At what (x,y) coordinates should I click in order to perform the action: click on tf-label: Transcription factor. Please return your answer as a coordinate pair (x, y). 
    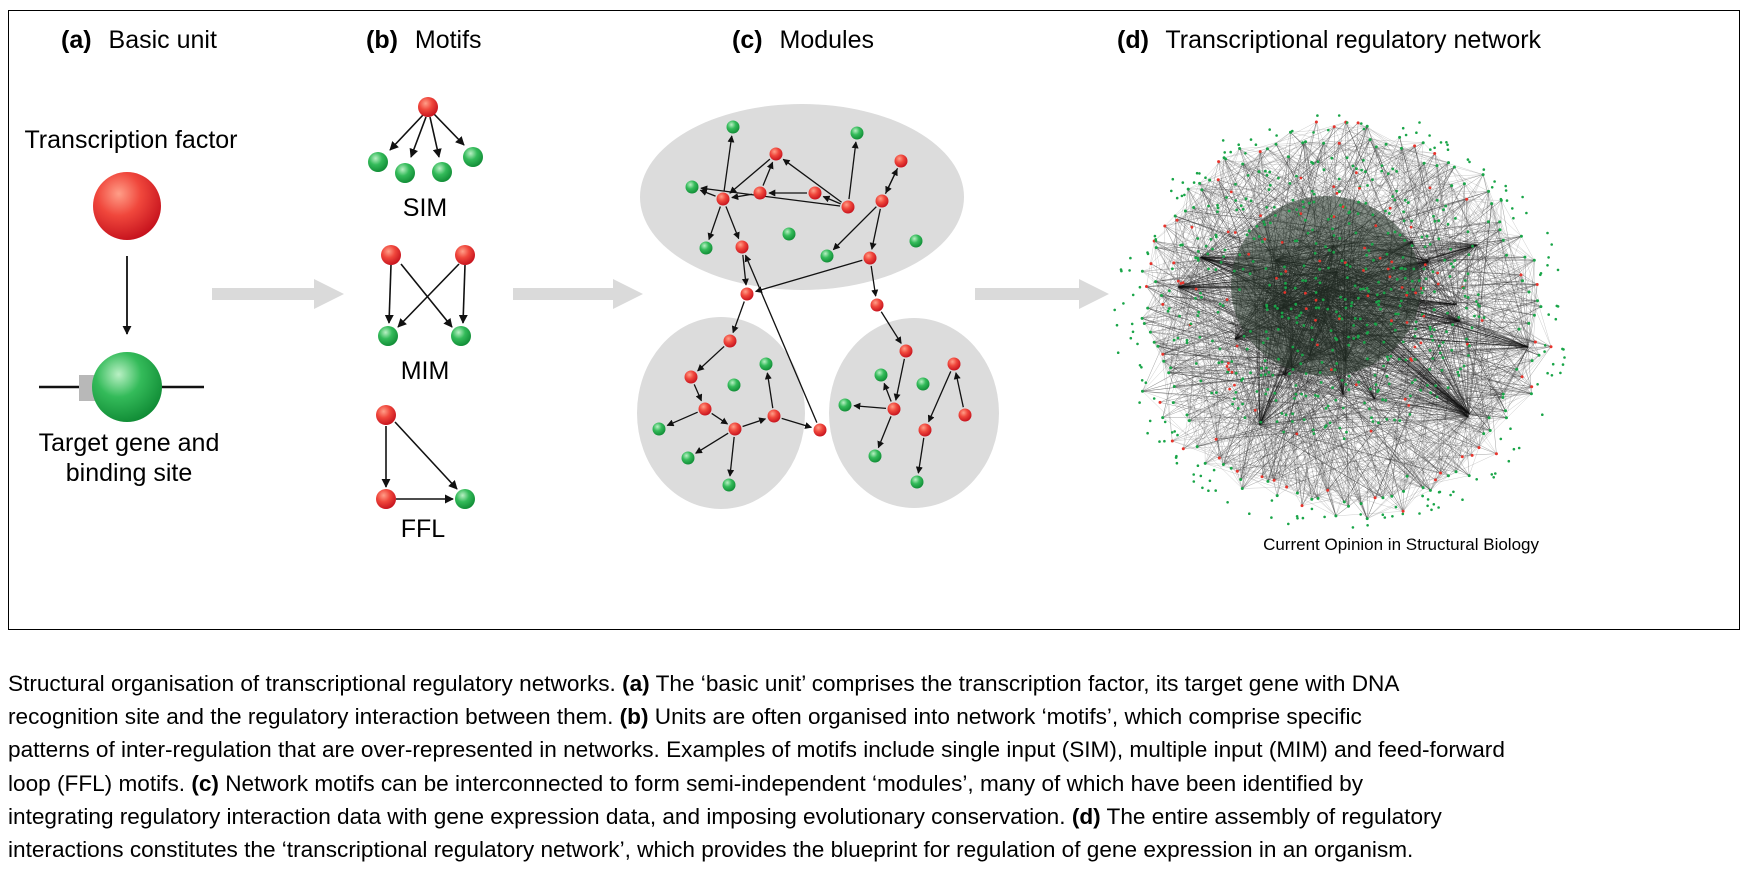
    Looking at the image, I should click on (130, 140).